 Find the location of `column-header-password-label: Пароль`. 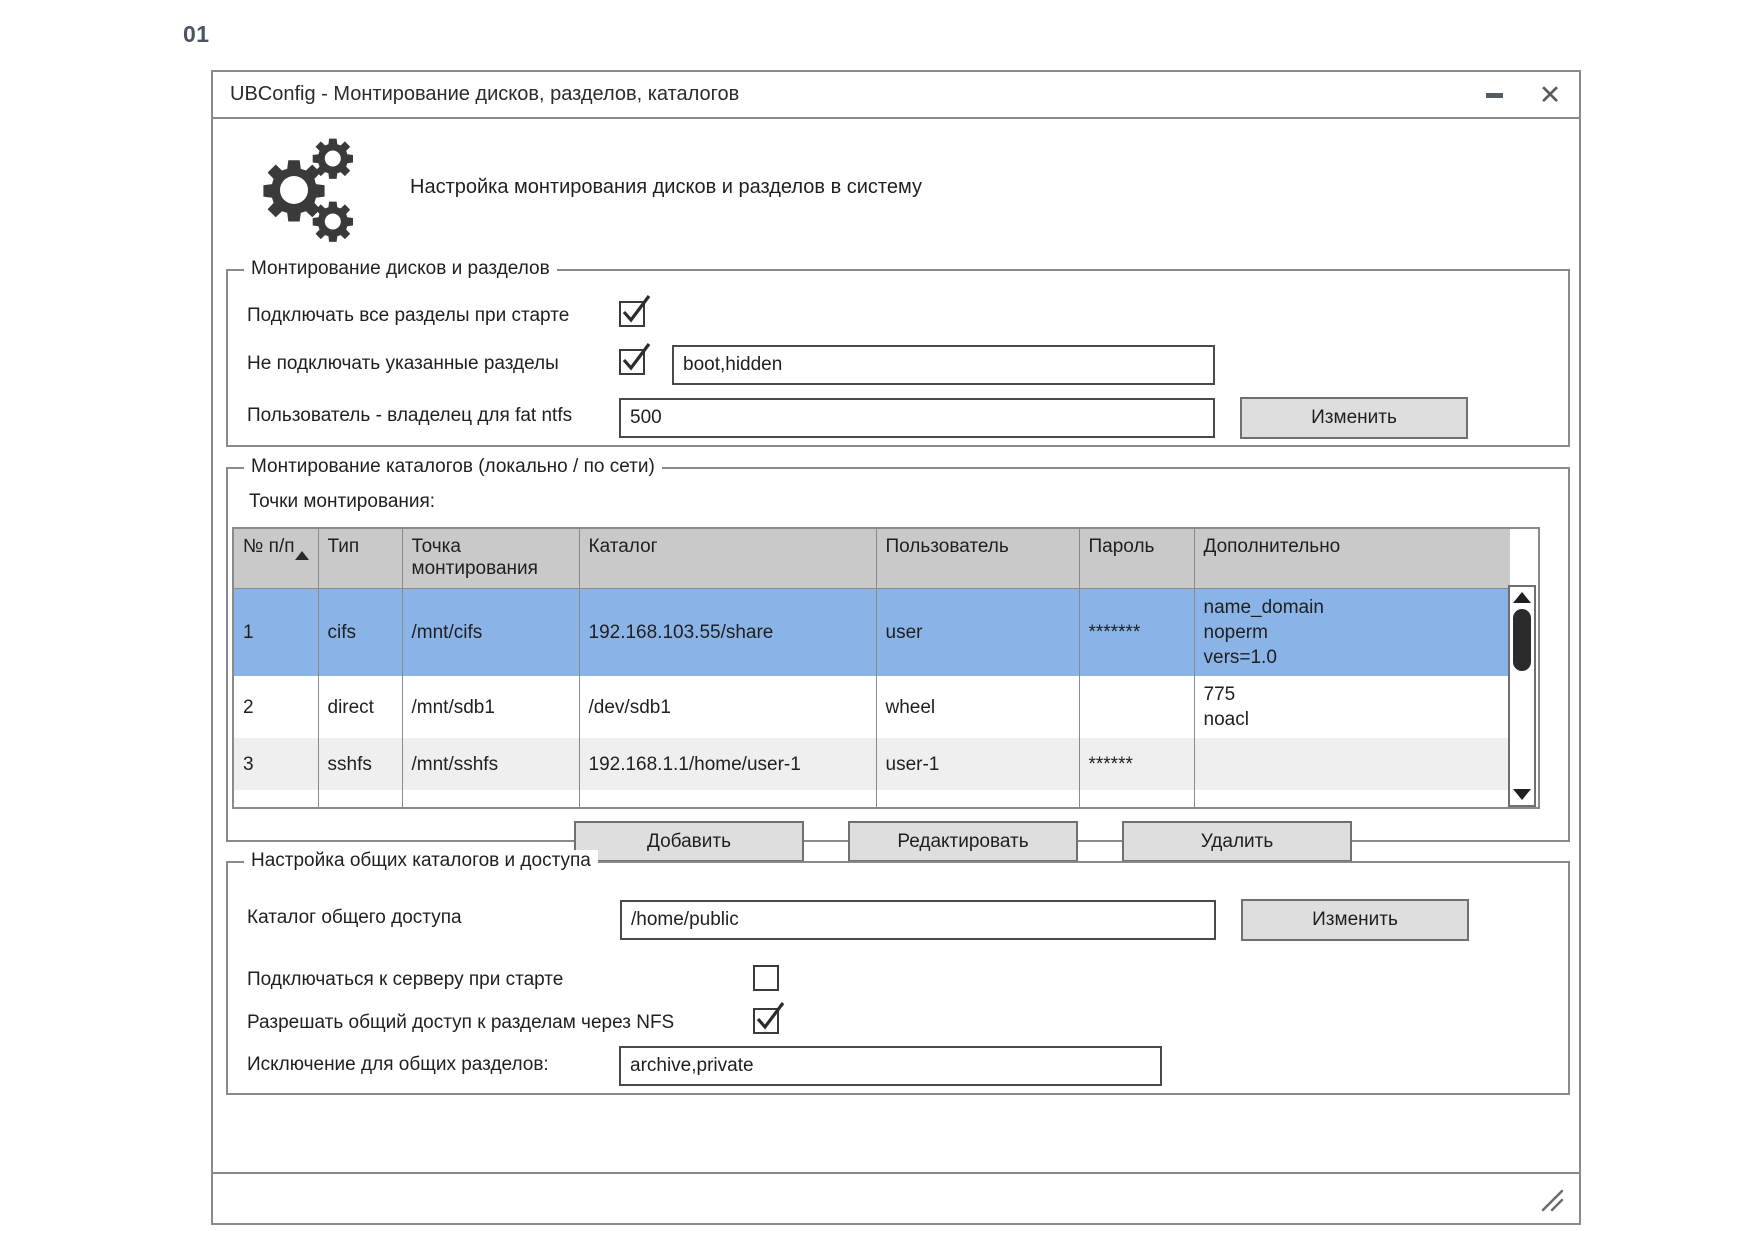

column-header-password-label: Пароль is located at coordinates (1121, 546).